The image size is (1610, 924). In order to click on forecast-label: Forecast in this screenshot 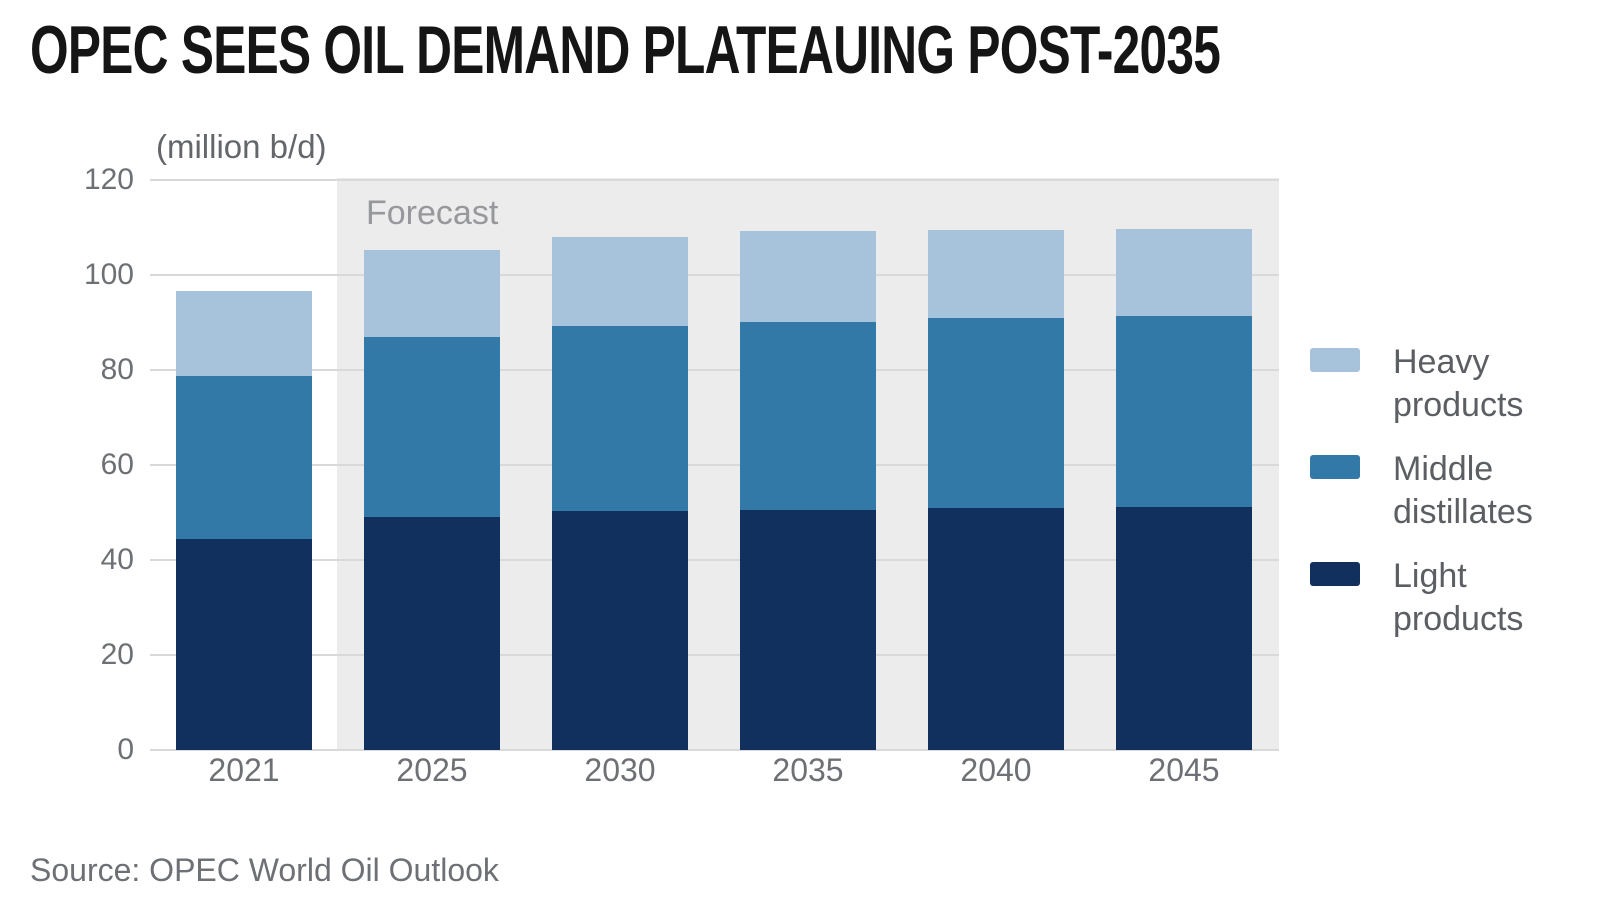, I will do `click(432, 213)`.